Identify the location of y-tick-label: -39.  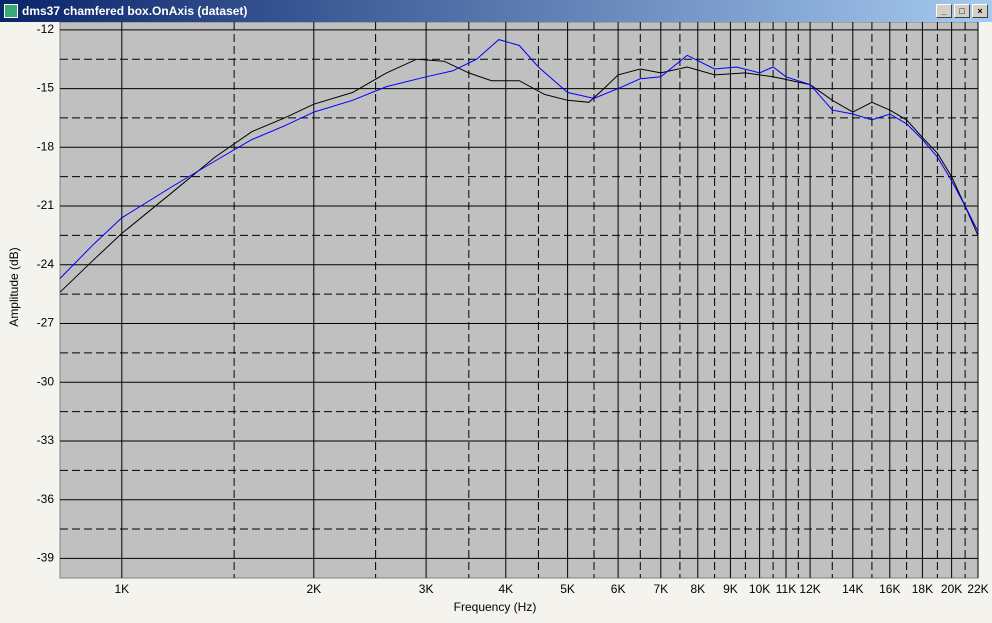
(46, 558).